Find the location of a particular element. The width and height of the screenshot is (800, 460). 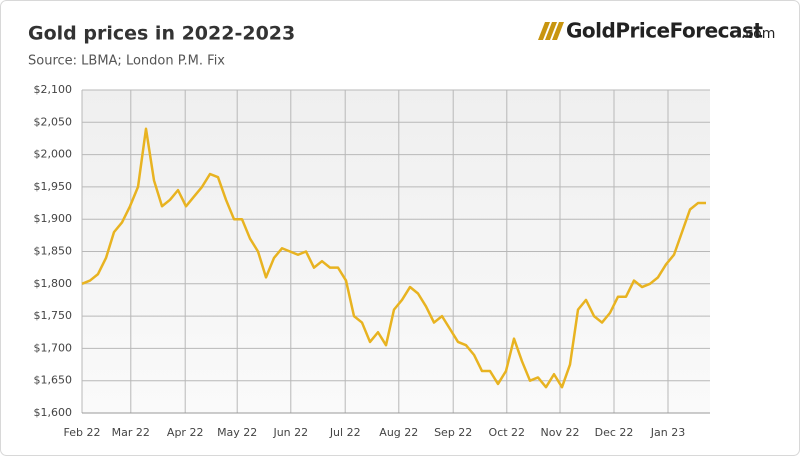

chart-title: Gold prices in 2022-2023 is located at coordinates (161, 34).